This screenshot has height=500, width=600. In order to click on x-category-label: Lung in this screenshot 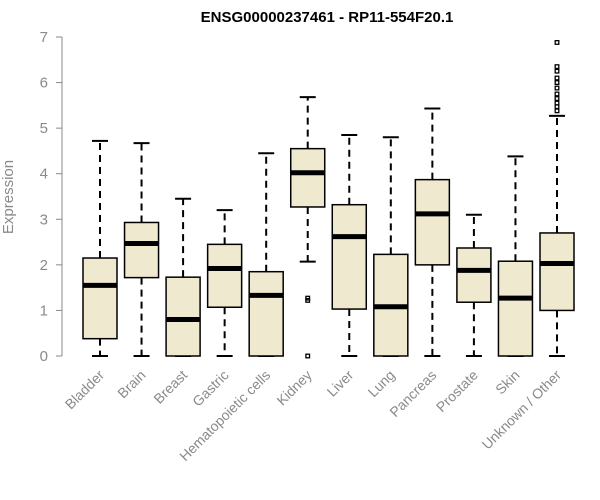, I will do `click(381, 383)`.